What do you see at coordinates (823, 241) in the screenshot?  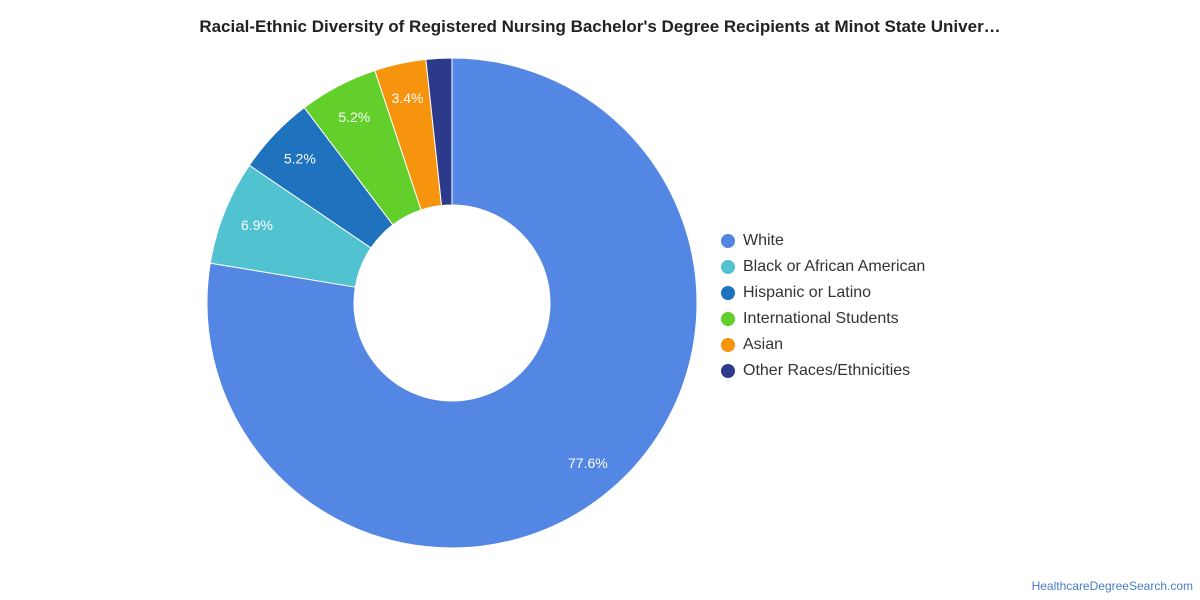 I see `legend-item: White` at bounding box center [823, 241].